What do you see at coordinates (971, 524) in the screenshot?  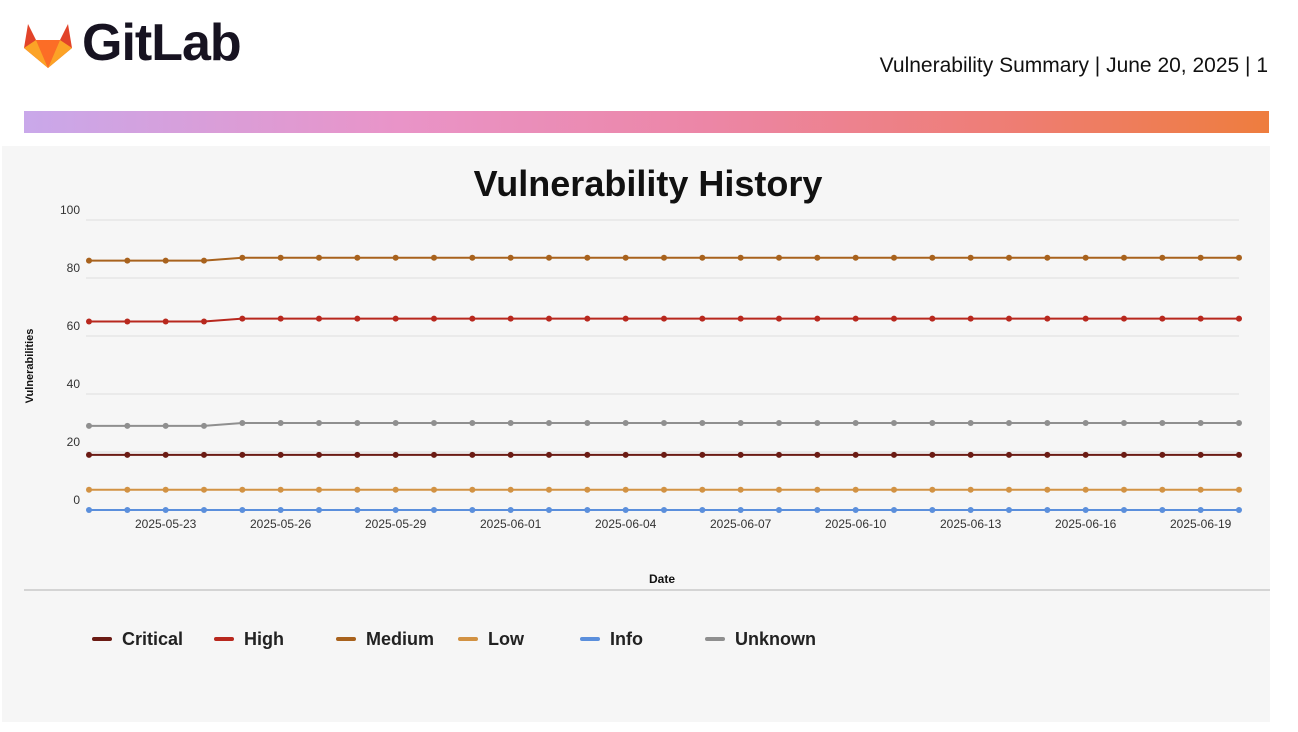 I see `x-tick-label: 2025-06-13` at bounding box center [971, 524].